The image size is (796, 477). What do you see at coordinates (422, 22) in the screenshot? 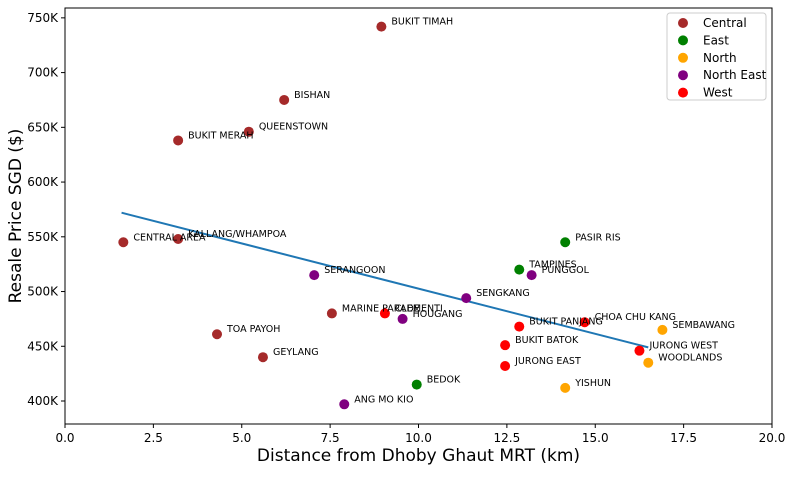
I see `point-label-bukit-timah: BUKIT TIMAH` at bounding box center [422, 22].